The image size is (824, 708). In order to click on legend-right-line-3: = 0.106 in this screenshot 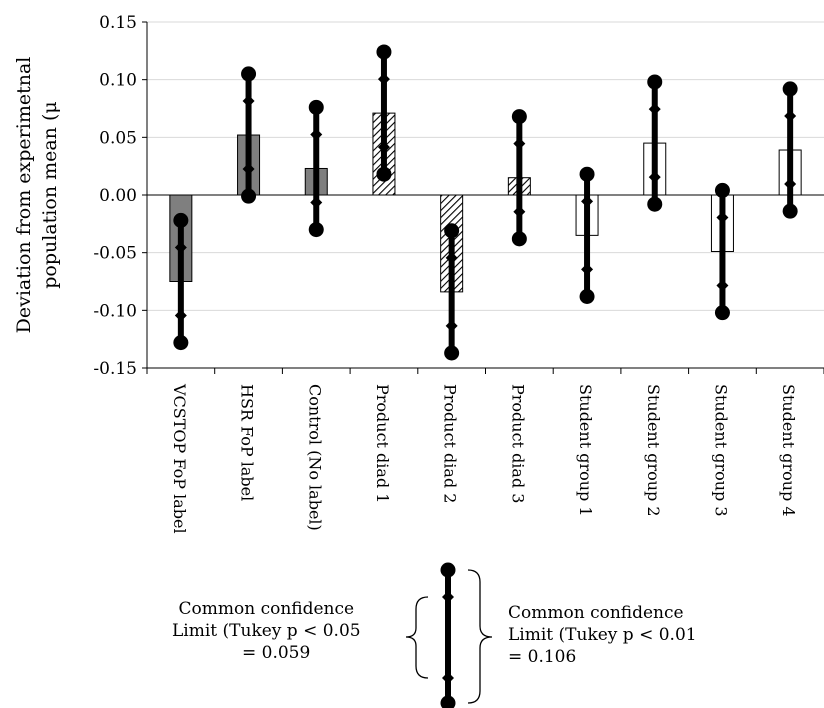, I will do `click(542, 657)`.